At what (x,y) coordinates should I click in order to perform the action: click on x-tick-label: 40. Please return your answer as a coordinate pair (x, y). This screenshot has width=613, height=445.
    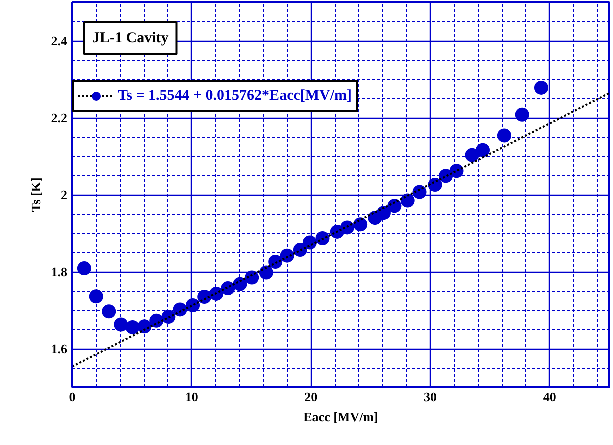
    Looking at the image, I should click on (549, 397).